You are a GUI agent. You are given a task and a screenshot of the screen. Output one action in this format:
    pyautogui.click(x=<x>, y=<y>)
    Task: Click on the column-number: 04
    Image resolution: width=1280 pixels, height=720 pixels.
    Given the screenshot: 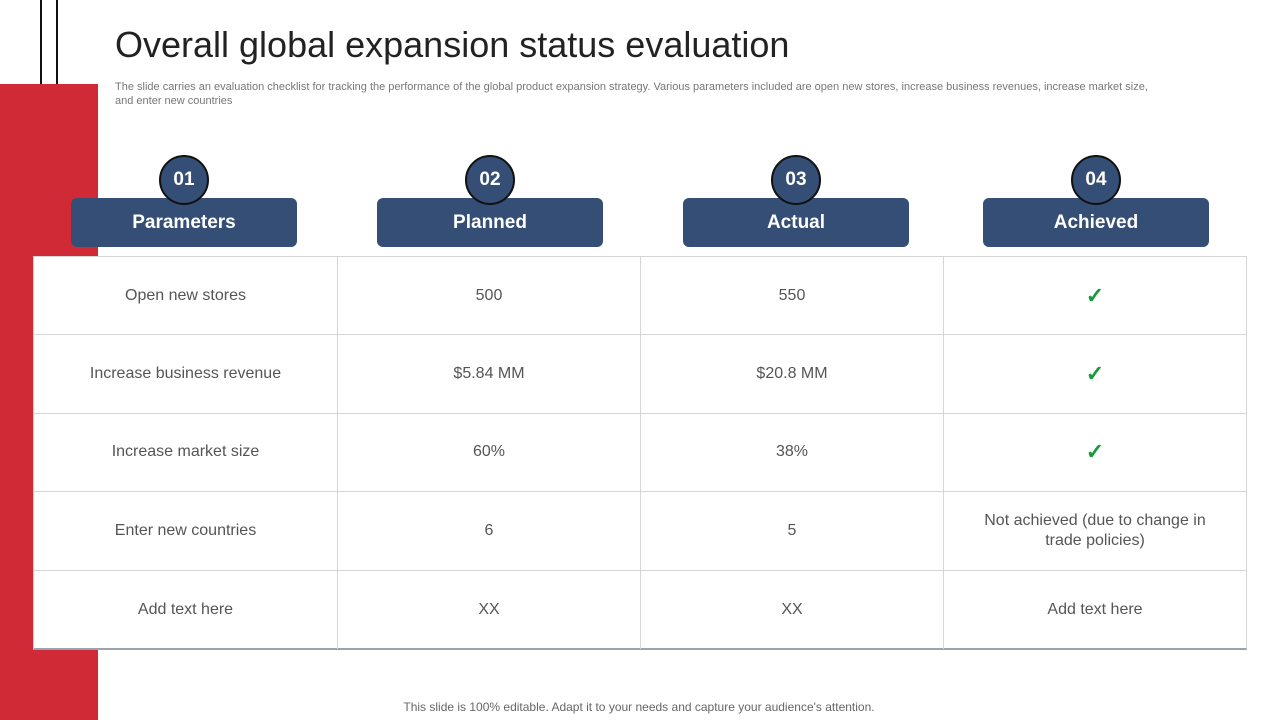 What is the action you would take?
    pyautogui.click(x=1096, y=180)
    